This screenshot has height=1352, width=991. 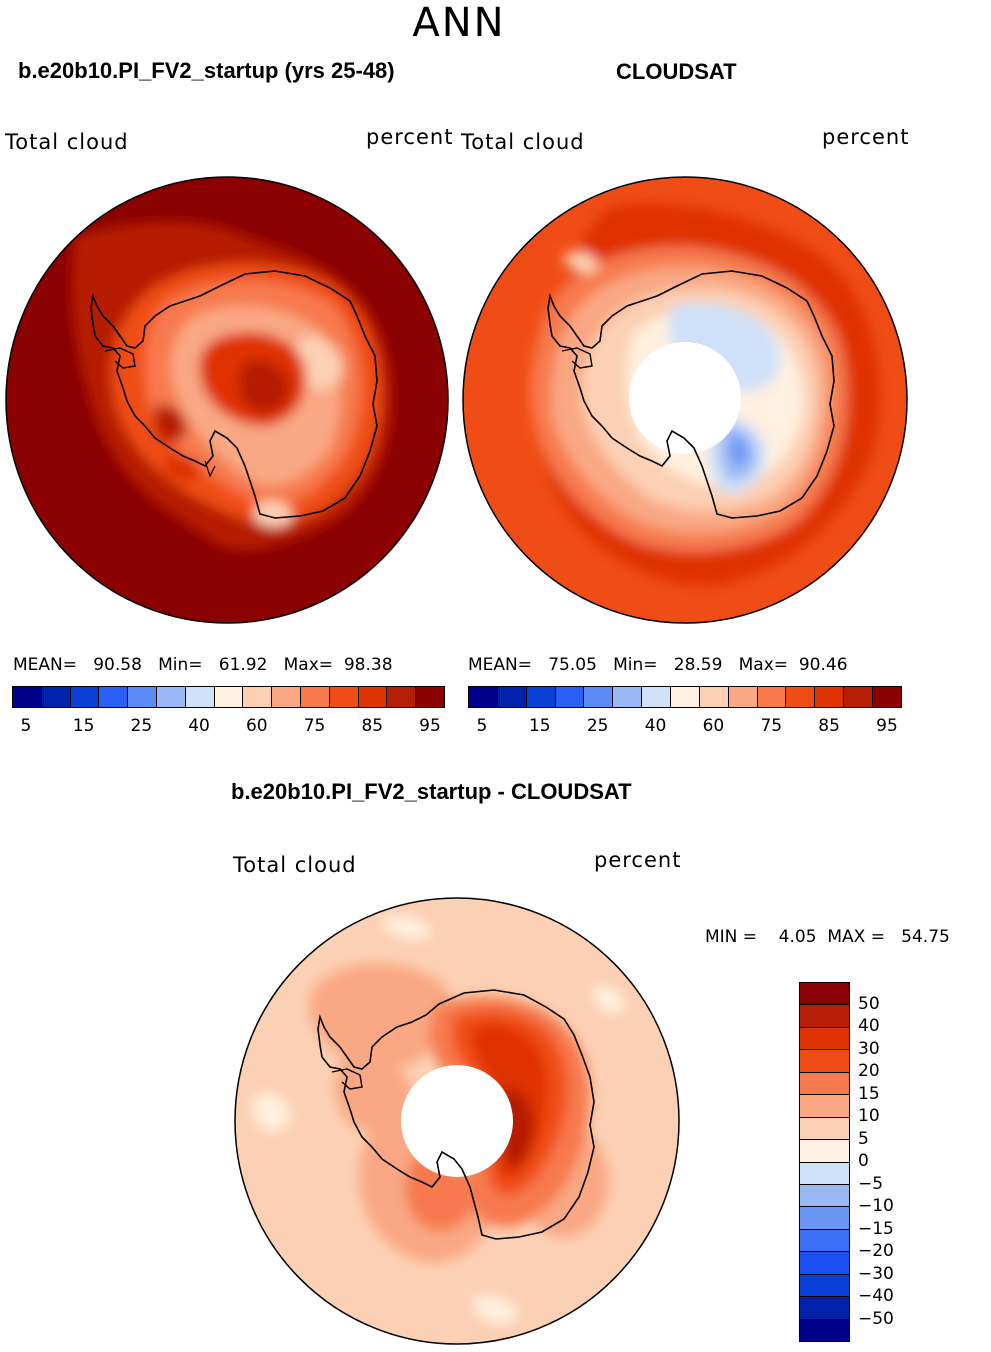 What do you see at coordinates (869, 1071) in the screenshot?
I see `diff-colorbar-tick-label: 20` at bounding box center [869, 1071].